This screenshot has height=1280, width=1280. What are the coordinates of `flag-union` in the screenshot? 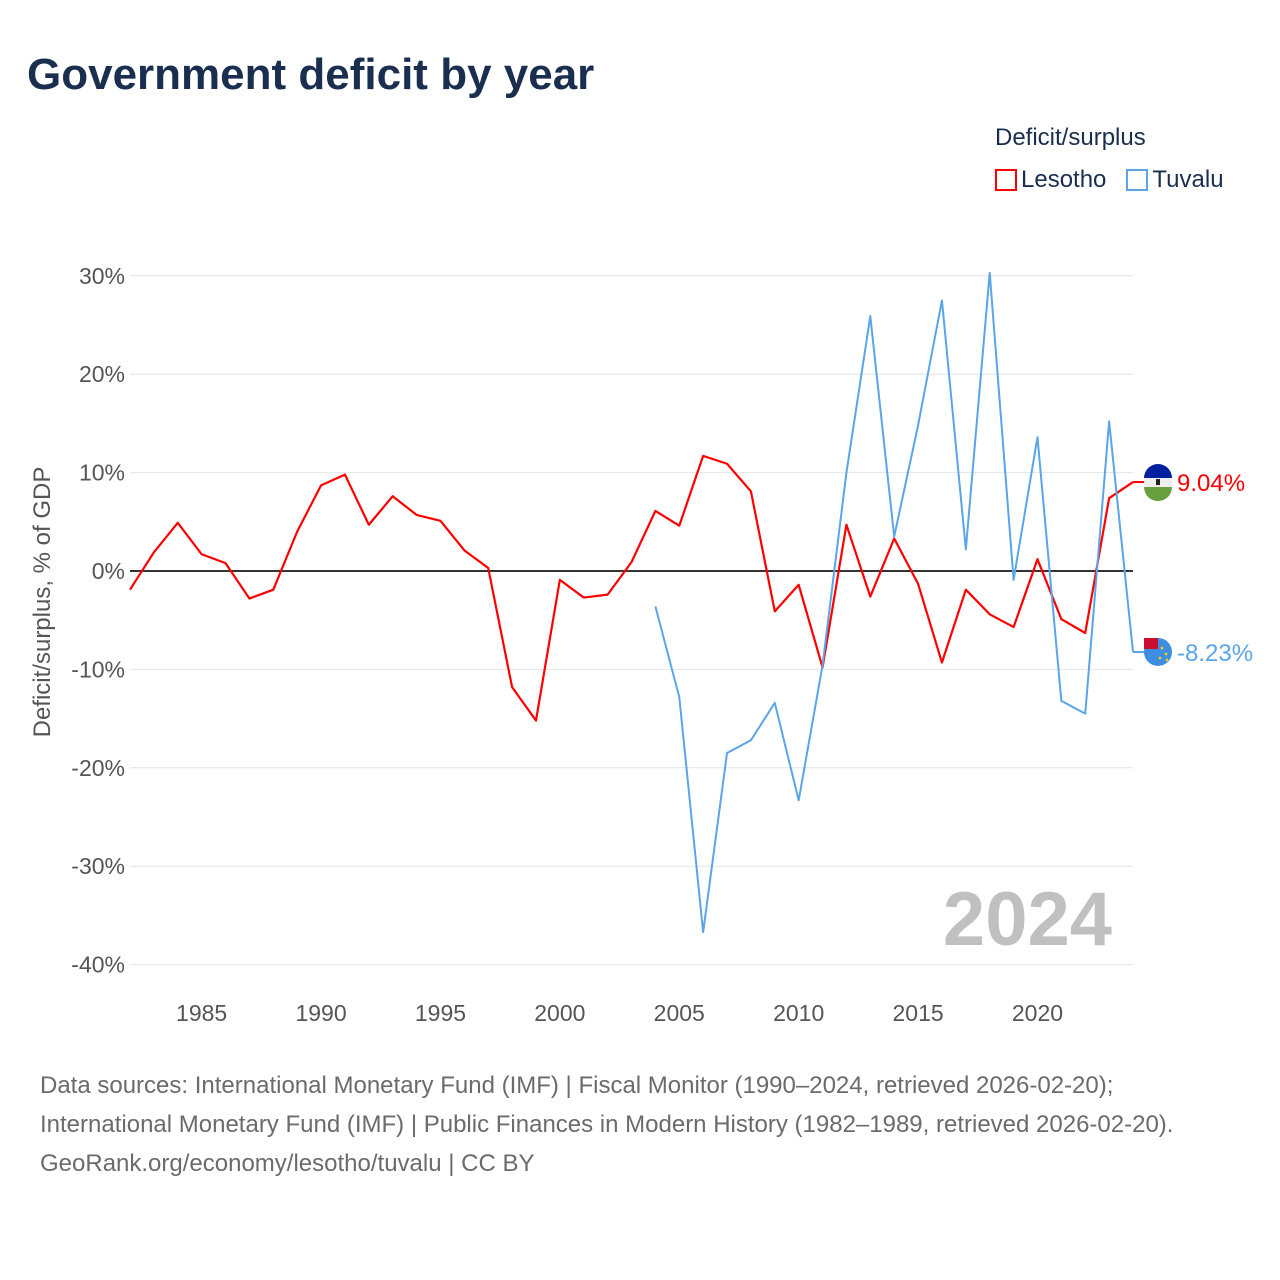 It's located at (1151, 643).